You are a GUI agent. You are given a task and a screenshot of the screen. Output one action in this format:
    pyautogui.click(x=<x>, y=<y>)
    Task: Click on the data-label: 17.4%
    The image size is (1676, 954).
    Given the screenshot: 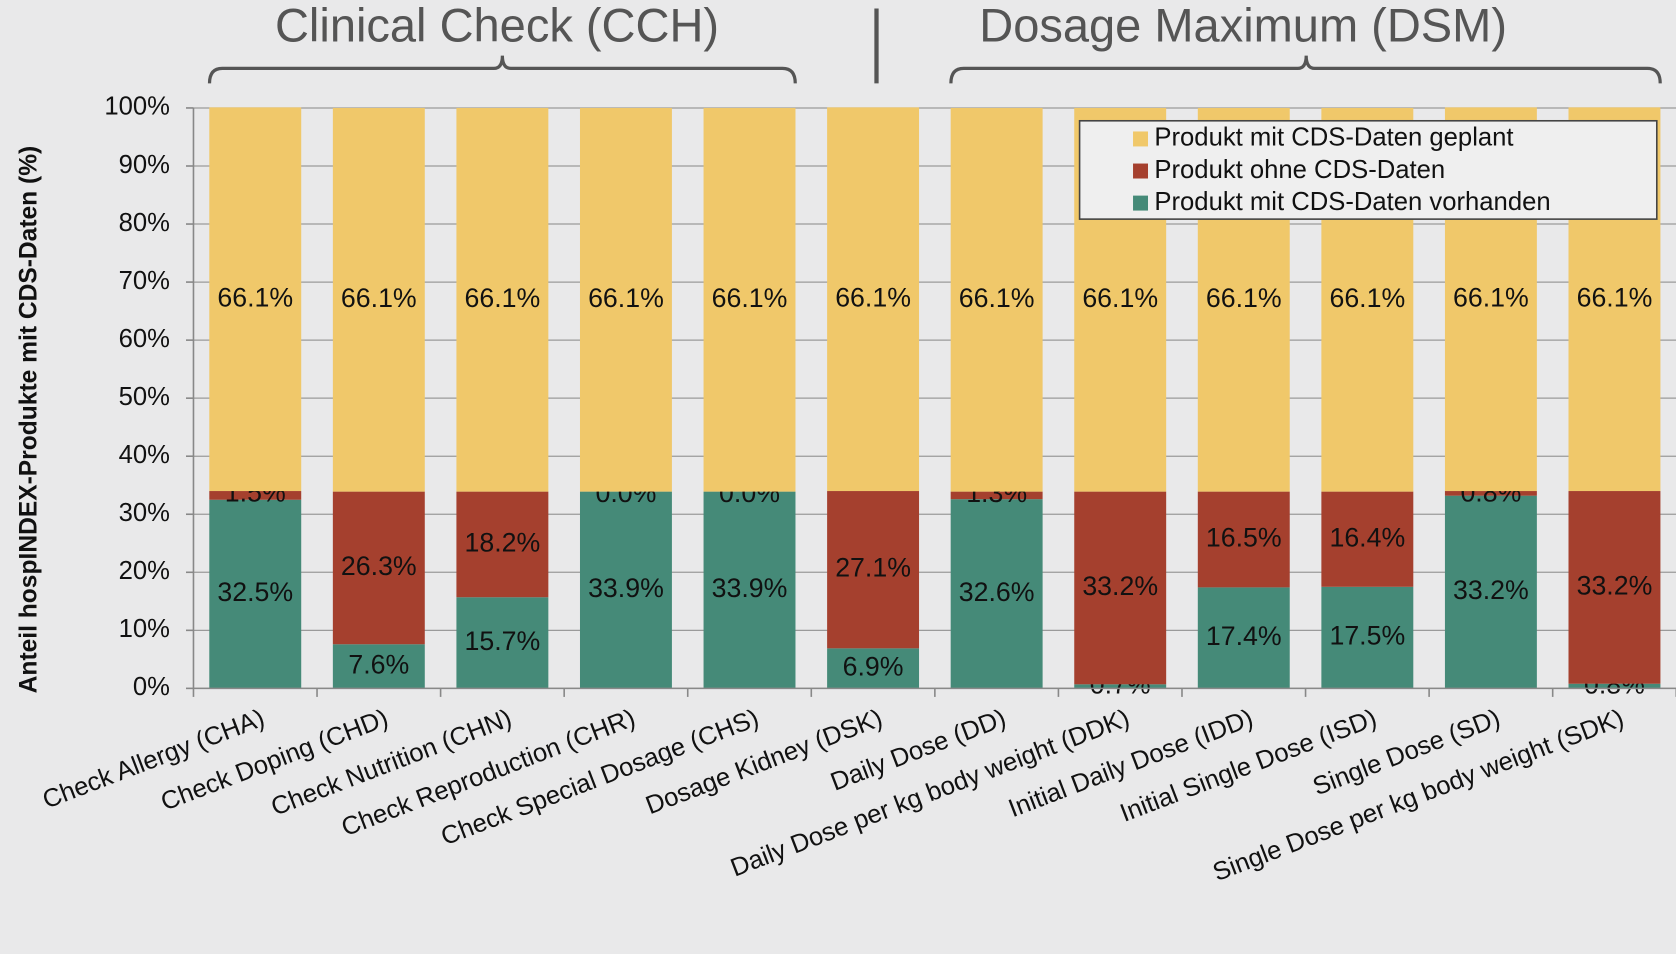 What is the action you would take?
    pyautogui.click(x=1244, y=636)
    